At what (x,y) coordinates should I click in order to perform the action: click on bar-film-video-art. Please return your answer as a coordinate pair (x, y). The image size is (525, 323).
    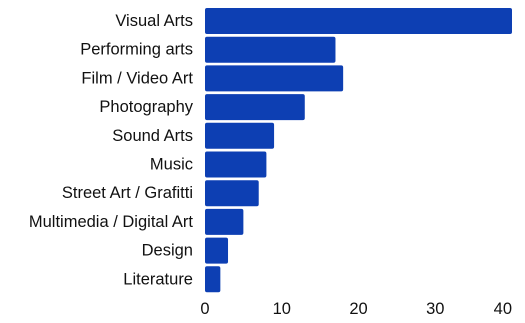
    Looking at the image, I should click on (274, 78).